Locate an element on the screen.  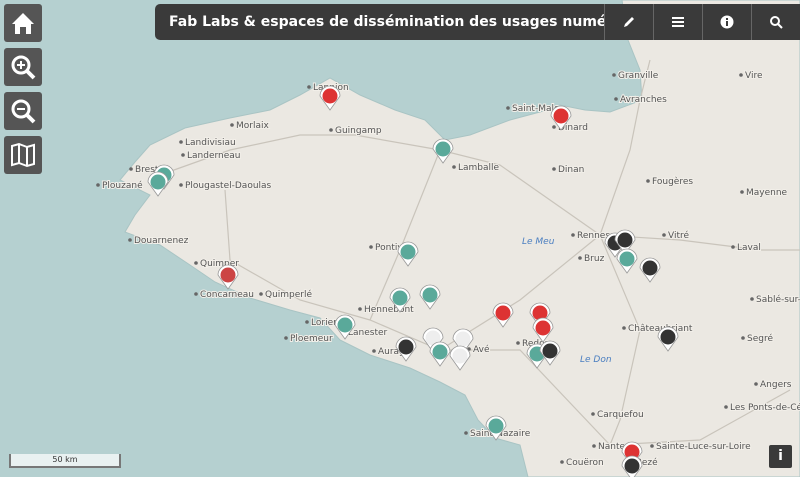
zoom-in-button is located at coordinates (23, 67).